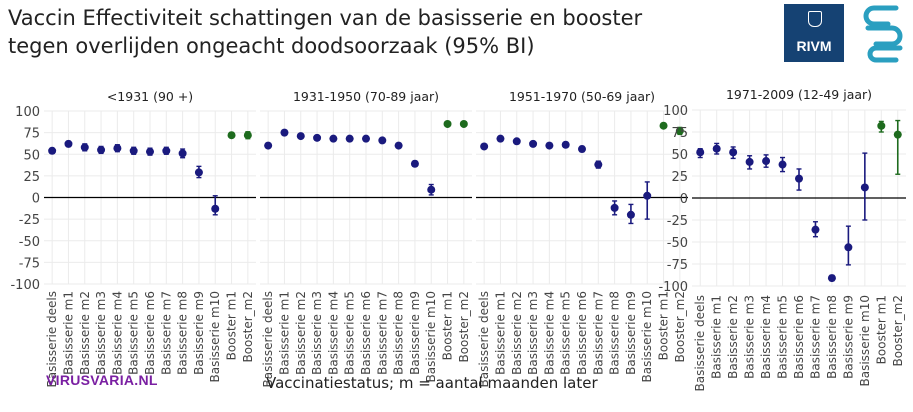  I want to click on x-tick-label-2-2: Basisserie m2, so click(301, 333).